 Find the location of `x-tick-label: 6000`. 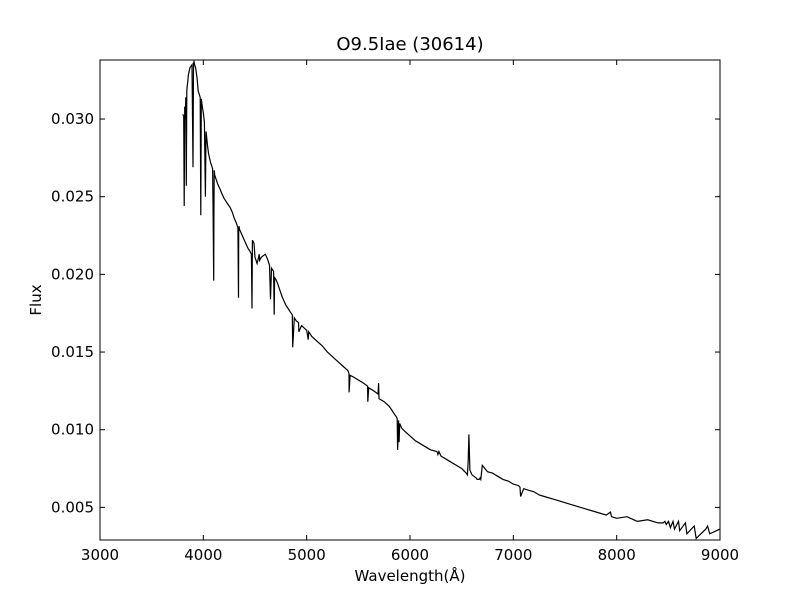

x-tick-label: 6000 is located at coordinates (410, 555).